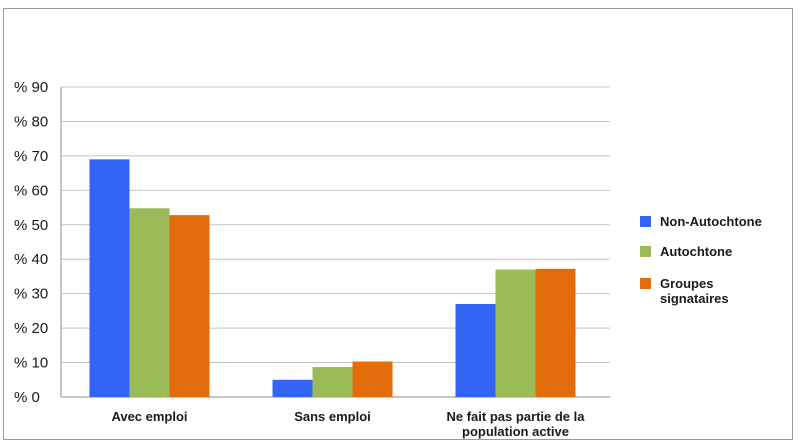 The width and height of the screenshot is (800, 444). What do you see at coordinates (31, 156) in the screenshot?
I see `y-tick-label: % 70` at bounding box center [31, 156].